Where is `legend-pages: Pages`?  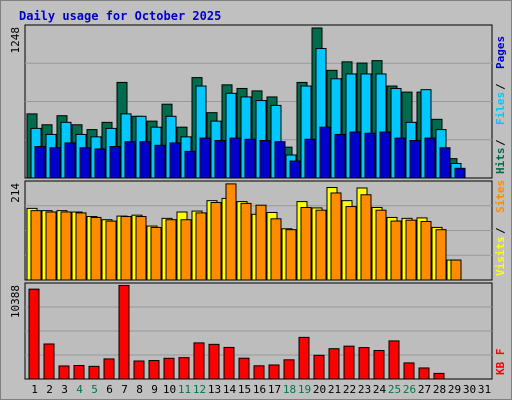
legend-pages: Pages is located at coordinates (500, 52).